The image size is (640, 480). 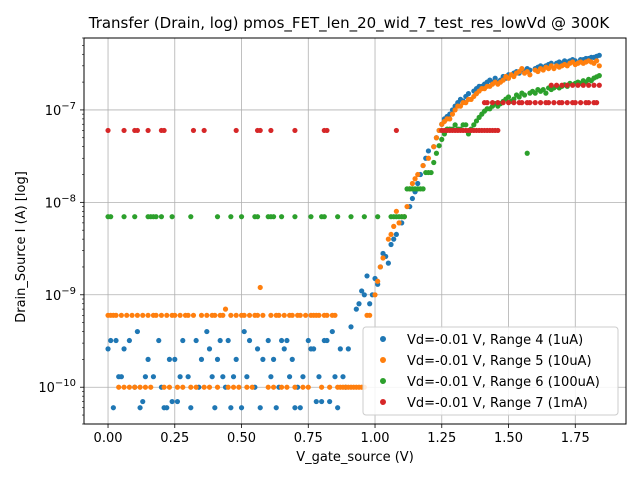 I want to click on legend-entry-label: Vd=-0.01 V, Range 4 (1uA), so click(x=495, y=340).